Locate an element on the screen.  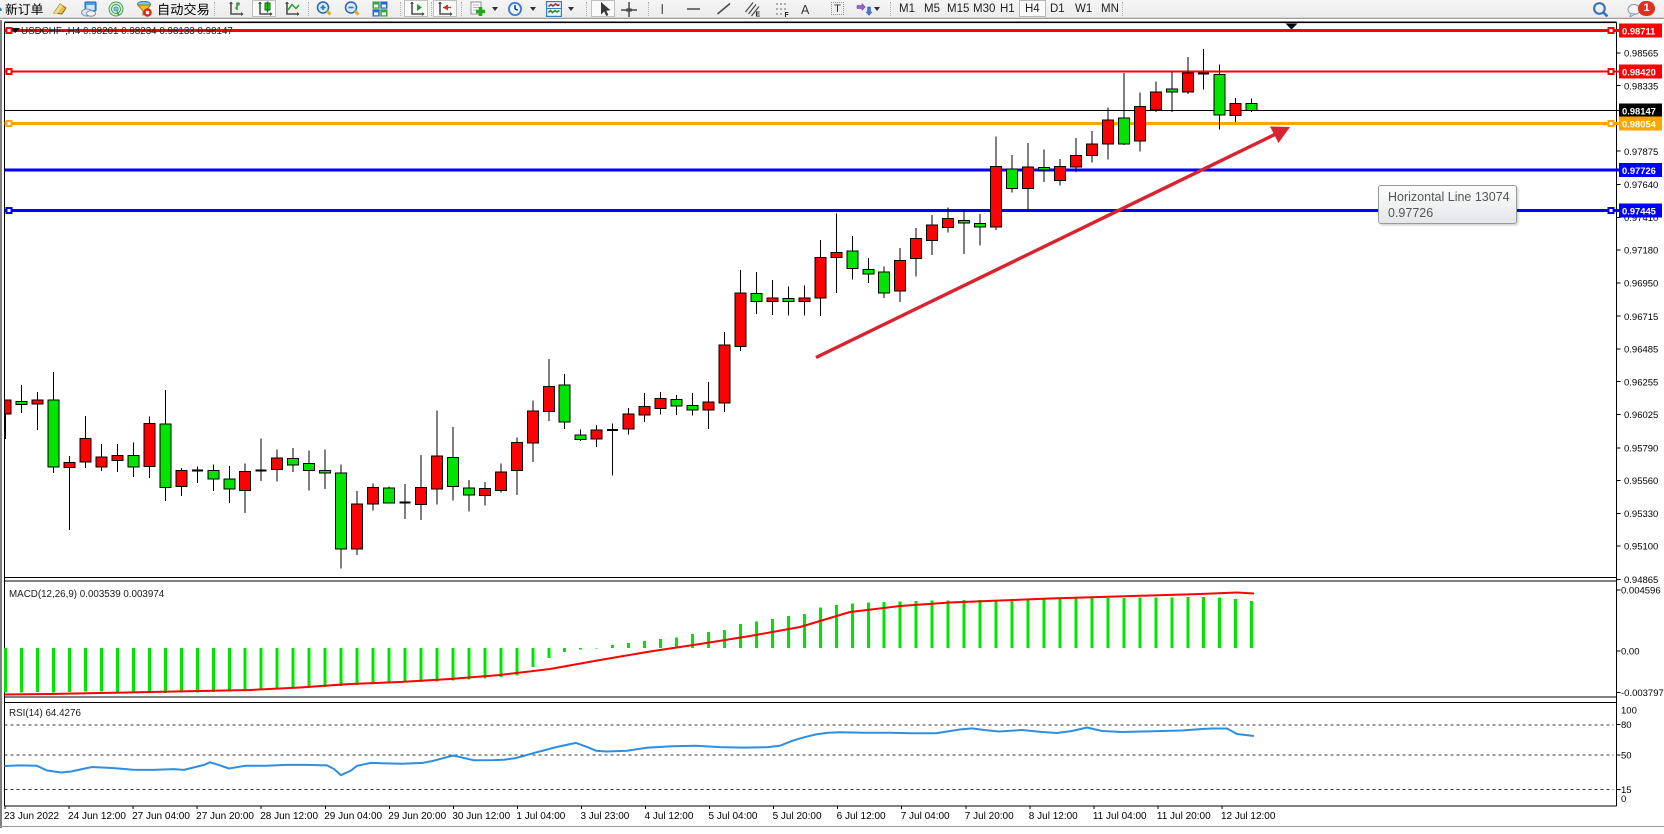
svg-text: 0.98711 is located at coordinates (1638, 30).